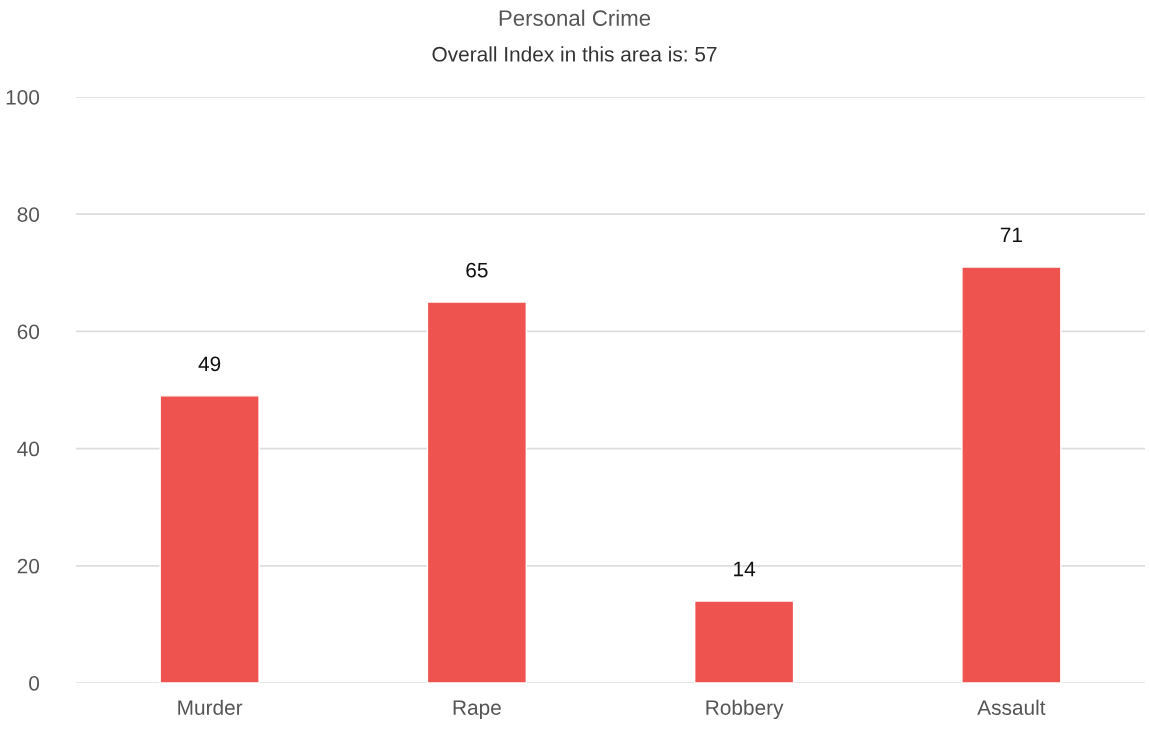 Image resolution: width=1149 pixels, height=734 pixels. I want to click on y-tick-label: 40, so click(28, 449).